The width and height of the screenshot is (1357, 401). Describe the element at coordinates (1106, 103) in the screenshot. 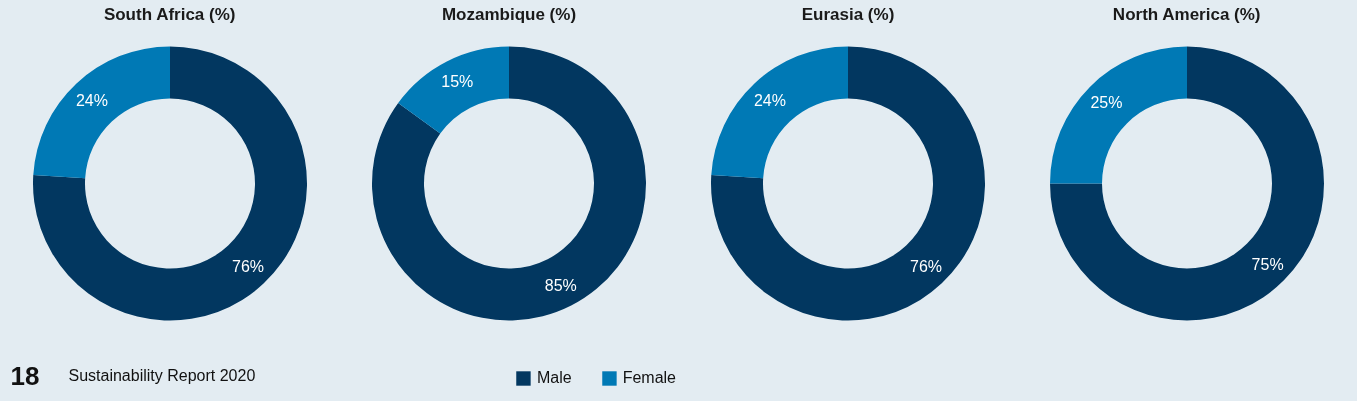

I see `data-label: 25%` at that location.